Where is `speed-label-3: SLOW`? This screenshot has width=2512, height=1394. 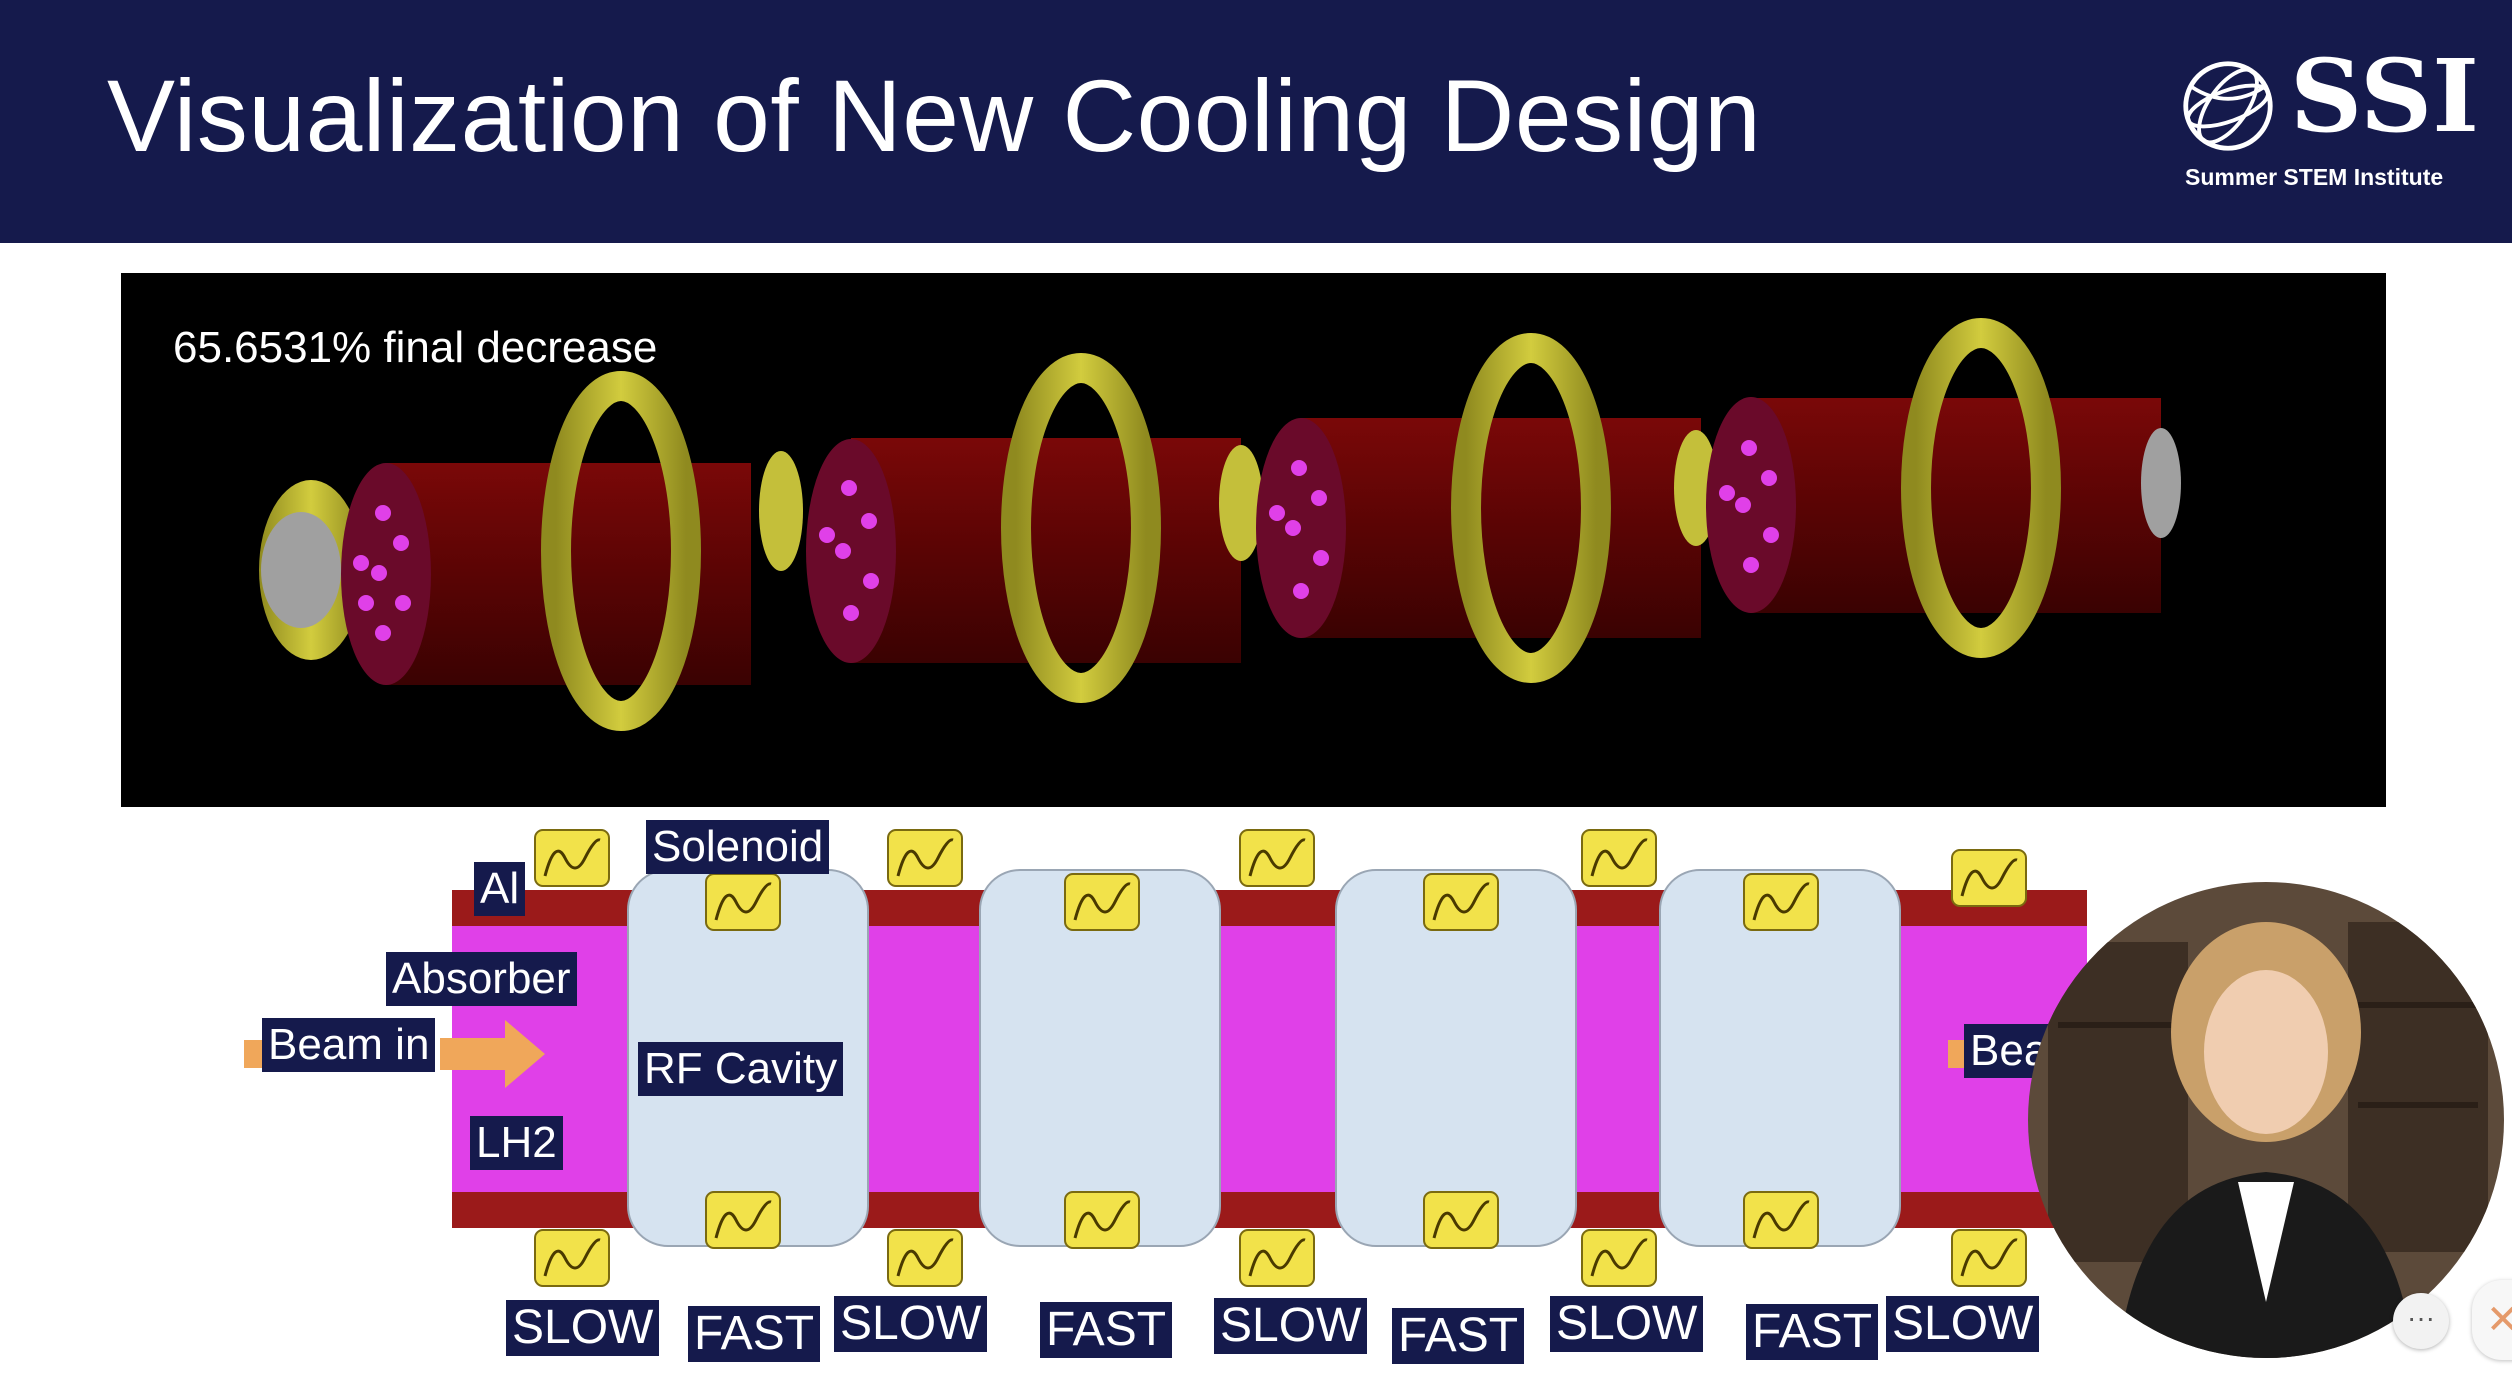
speed-label-3: SLOW is located at coordinates (911, 1324).